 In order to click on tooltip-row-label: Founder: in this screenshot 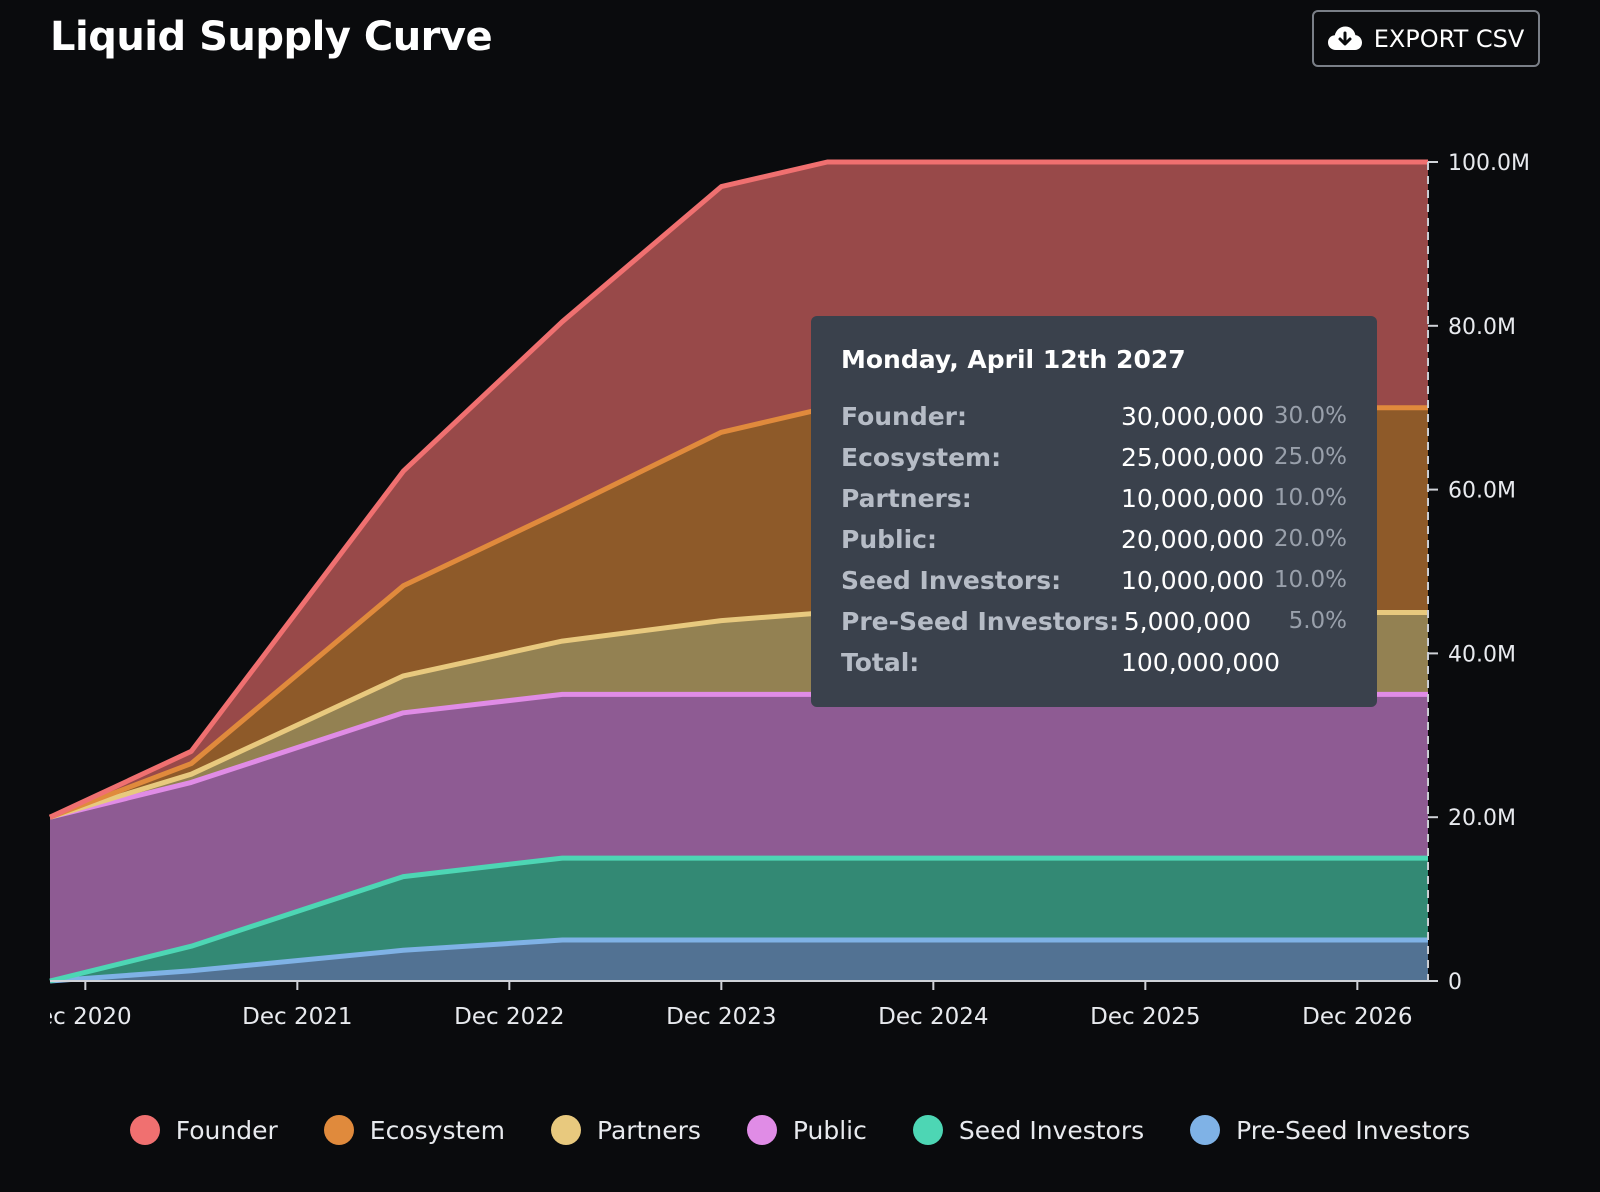, I will do `click(904, 416)`.